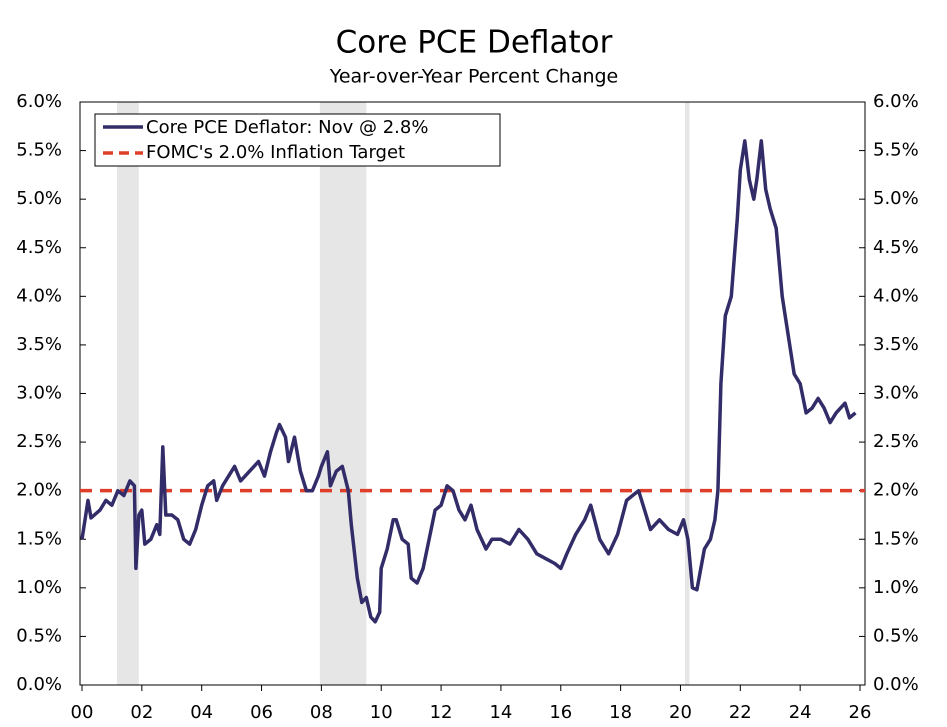 This screenshot has height=727, width=947. What do you see at coordinates (800, 712) in the screenshot?
I see `x-tick-label: 24` at bounding box center [800, 712].